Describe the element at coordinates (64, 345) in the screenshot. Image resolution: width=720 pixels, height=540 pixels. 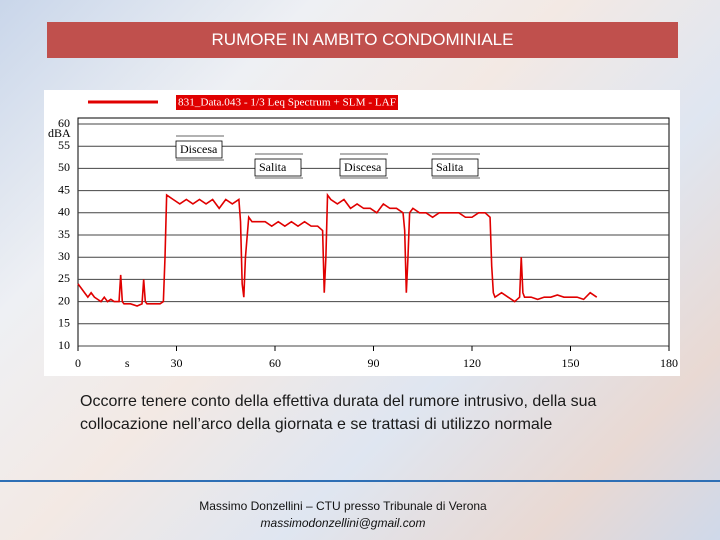
I see `y-tick-label: 10` at that location.